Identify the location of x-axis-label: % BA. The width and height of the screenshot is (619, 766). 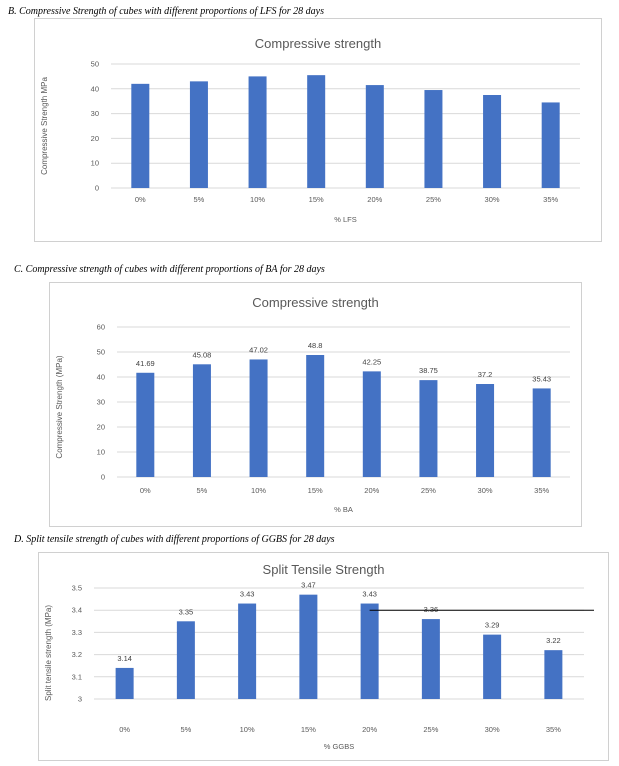
(343, 509).